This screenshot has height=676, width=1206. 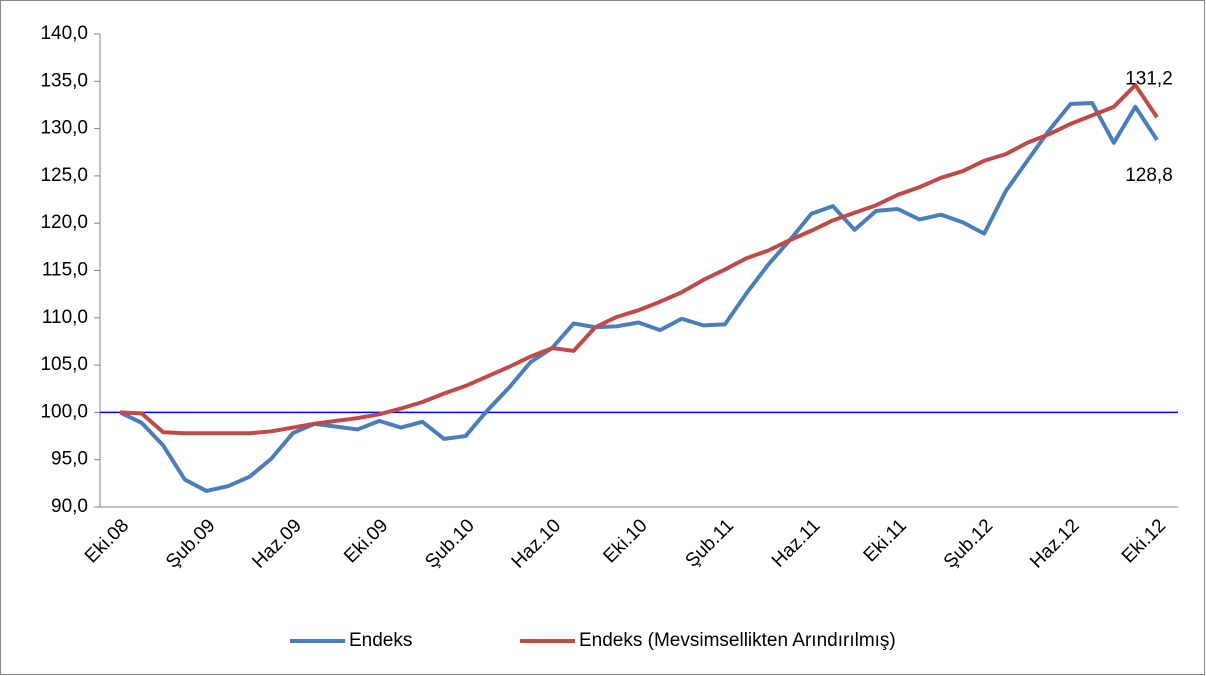 I want to click on y-tick-label: 140,0, so click(x=64, y=33).